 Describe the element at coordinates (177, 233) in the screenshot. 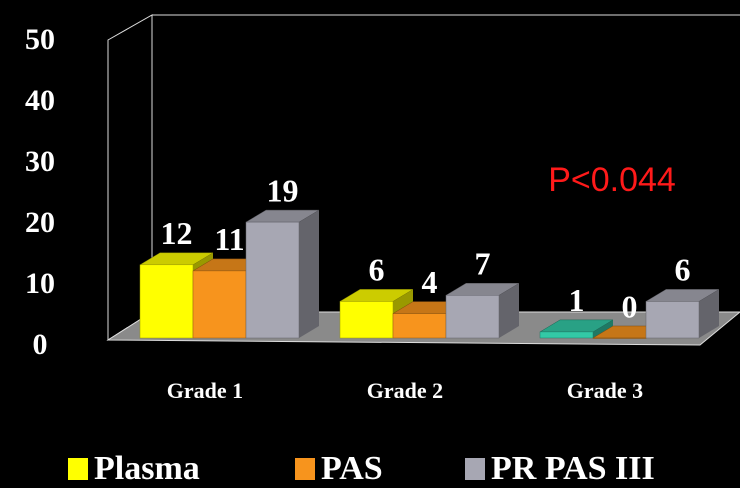

I see `data-label: 12` at that location.